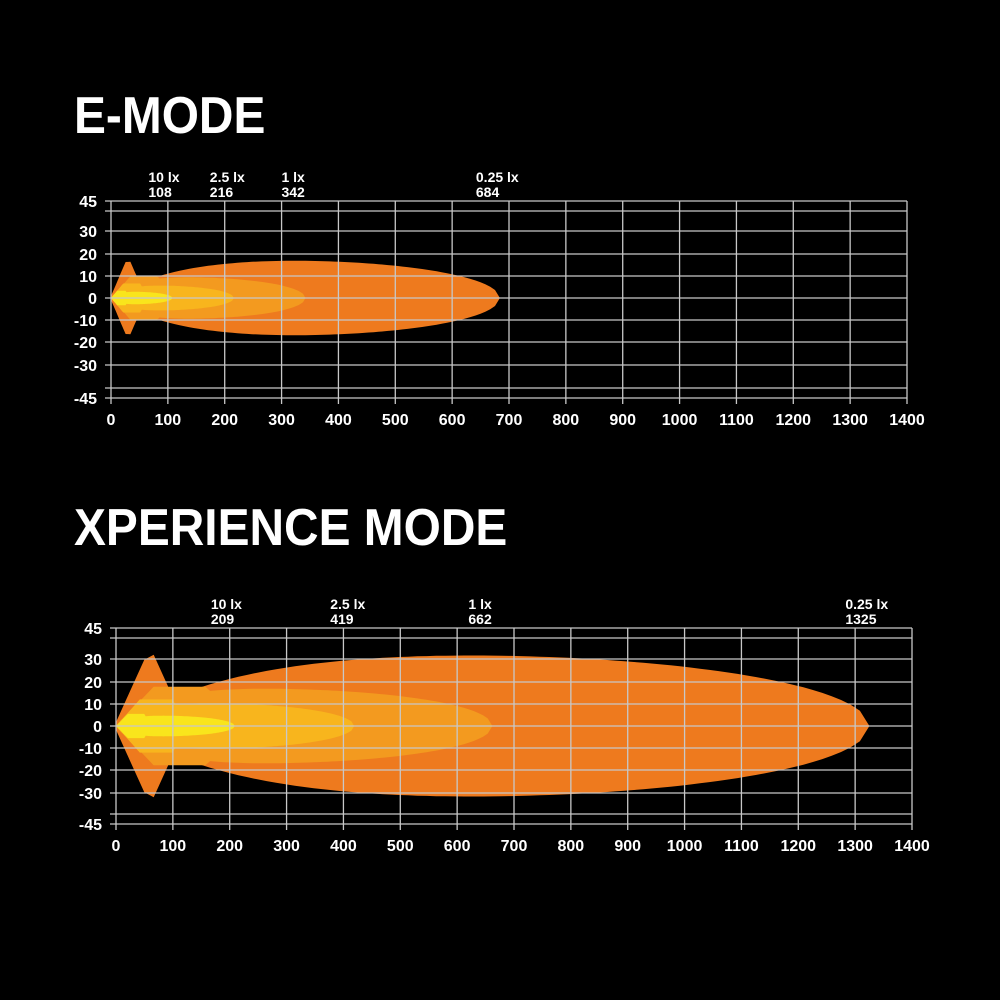 This screenshot has width=1000, height=1000. Describe the element at coordinates (168, 420) in the screenshot. I see `x-tick-label: 100` at that location.